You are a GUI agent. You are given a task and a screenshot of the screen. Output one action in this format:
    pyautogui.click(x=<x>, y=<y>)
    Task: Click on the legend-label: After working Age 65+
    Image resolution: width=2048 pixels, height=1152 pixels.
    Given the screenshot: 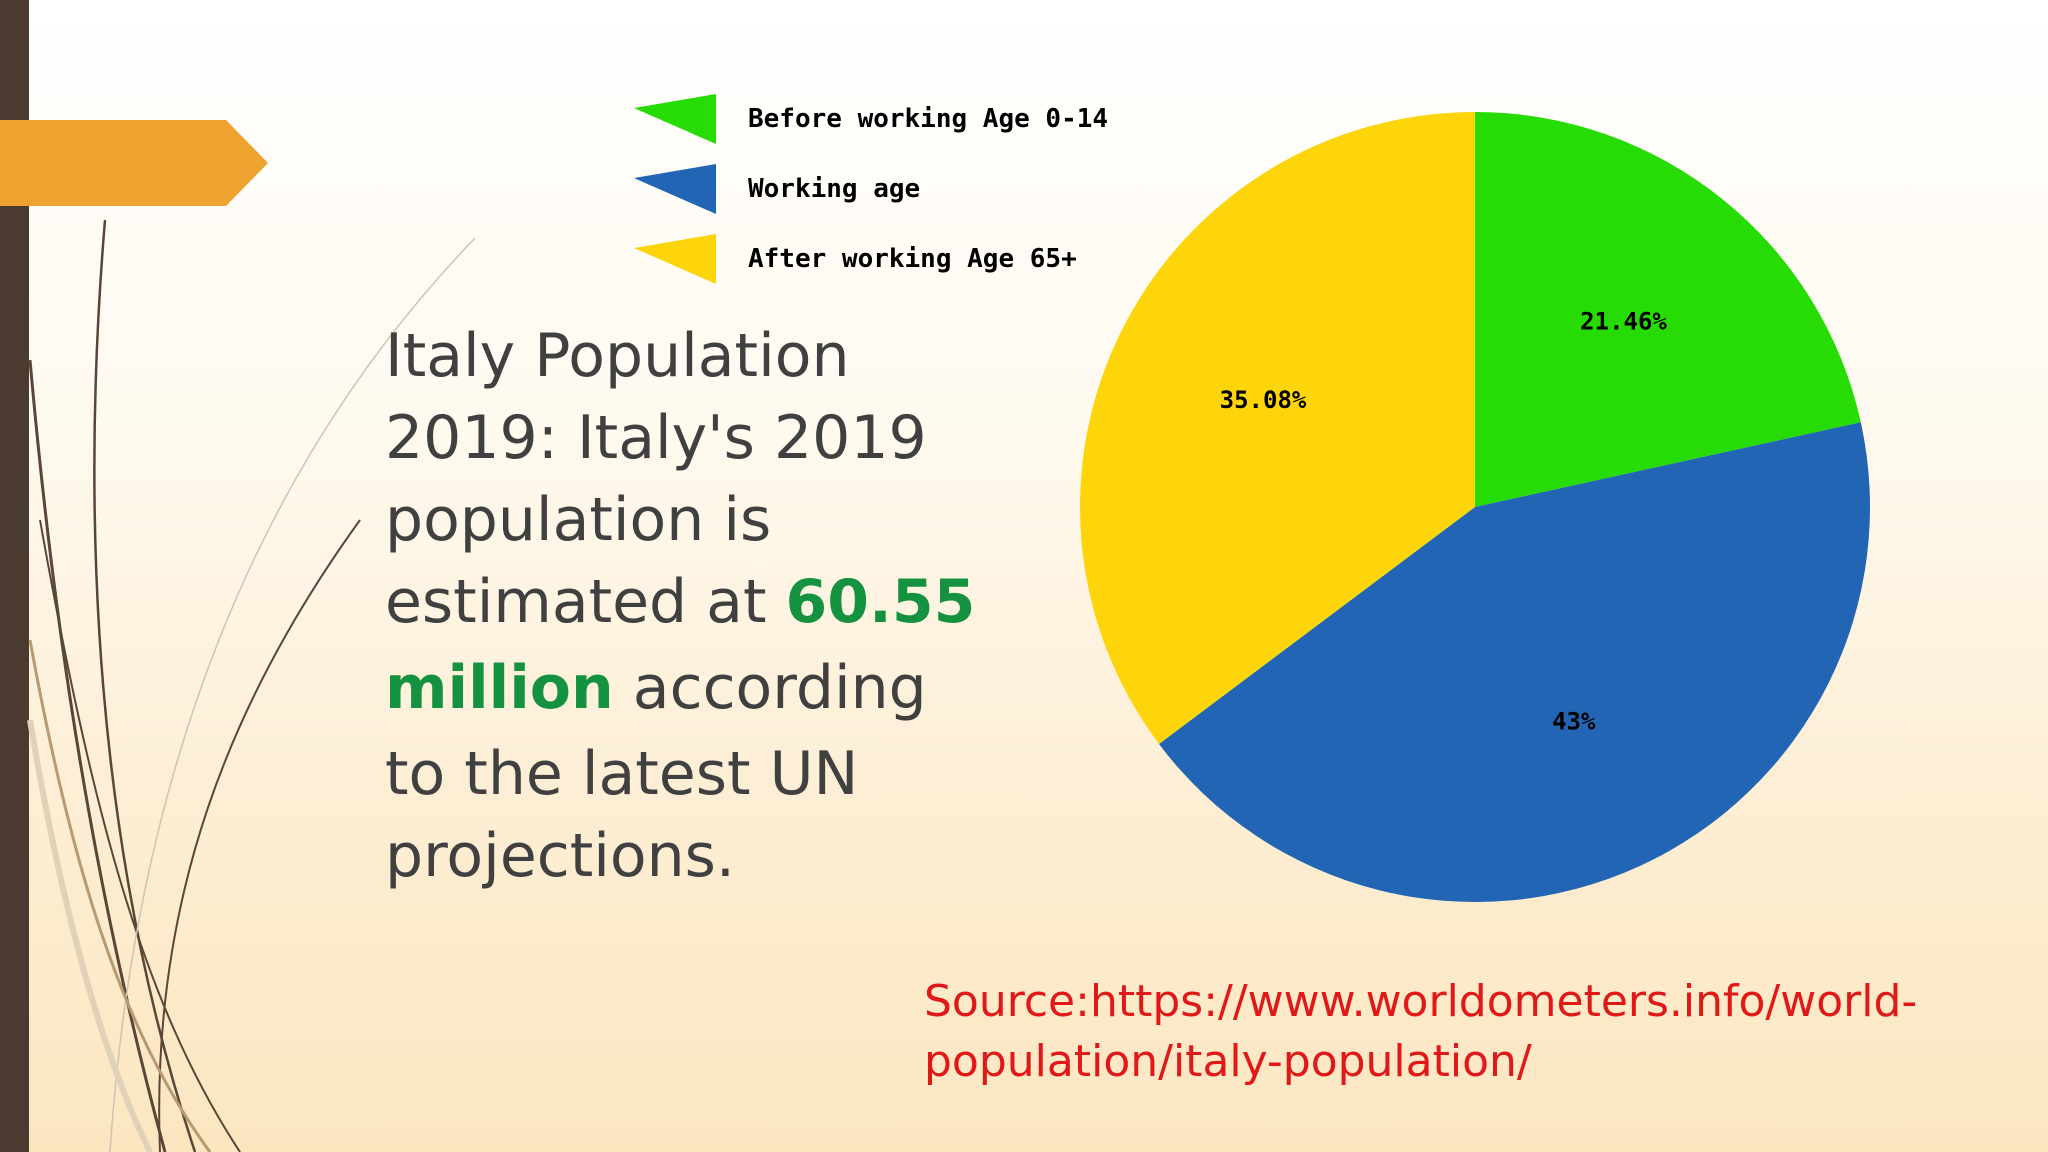 What is the action you would take?
    pyautogui.click(x=912, y=259)
    